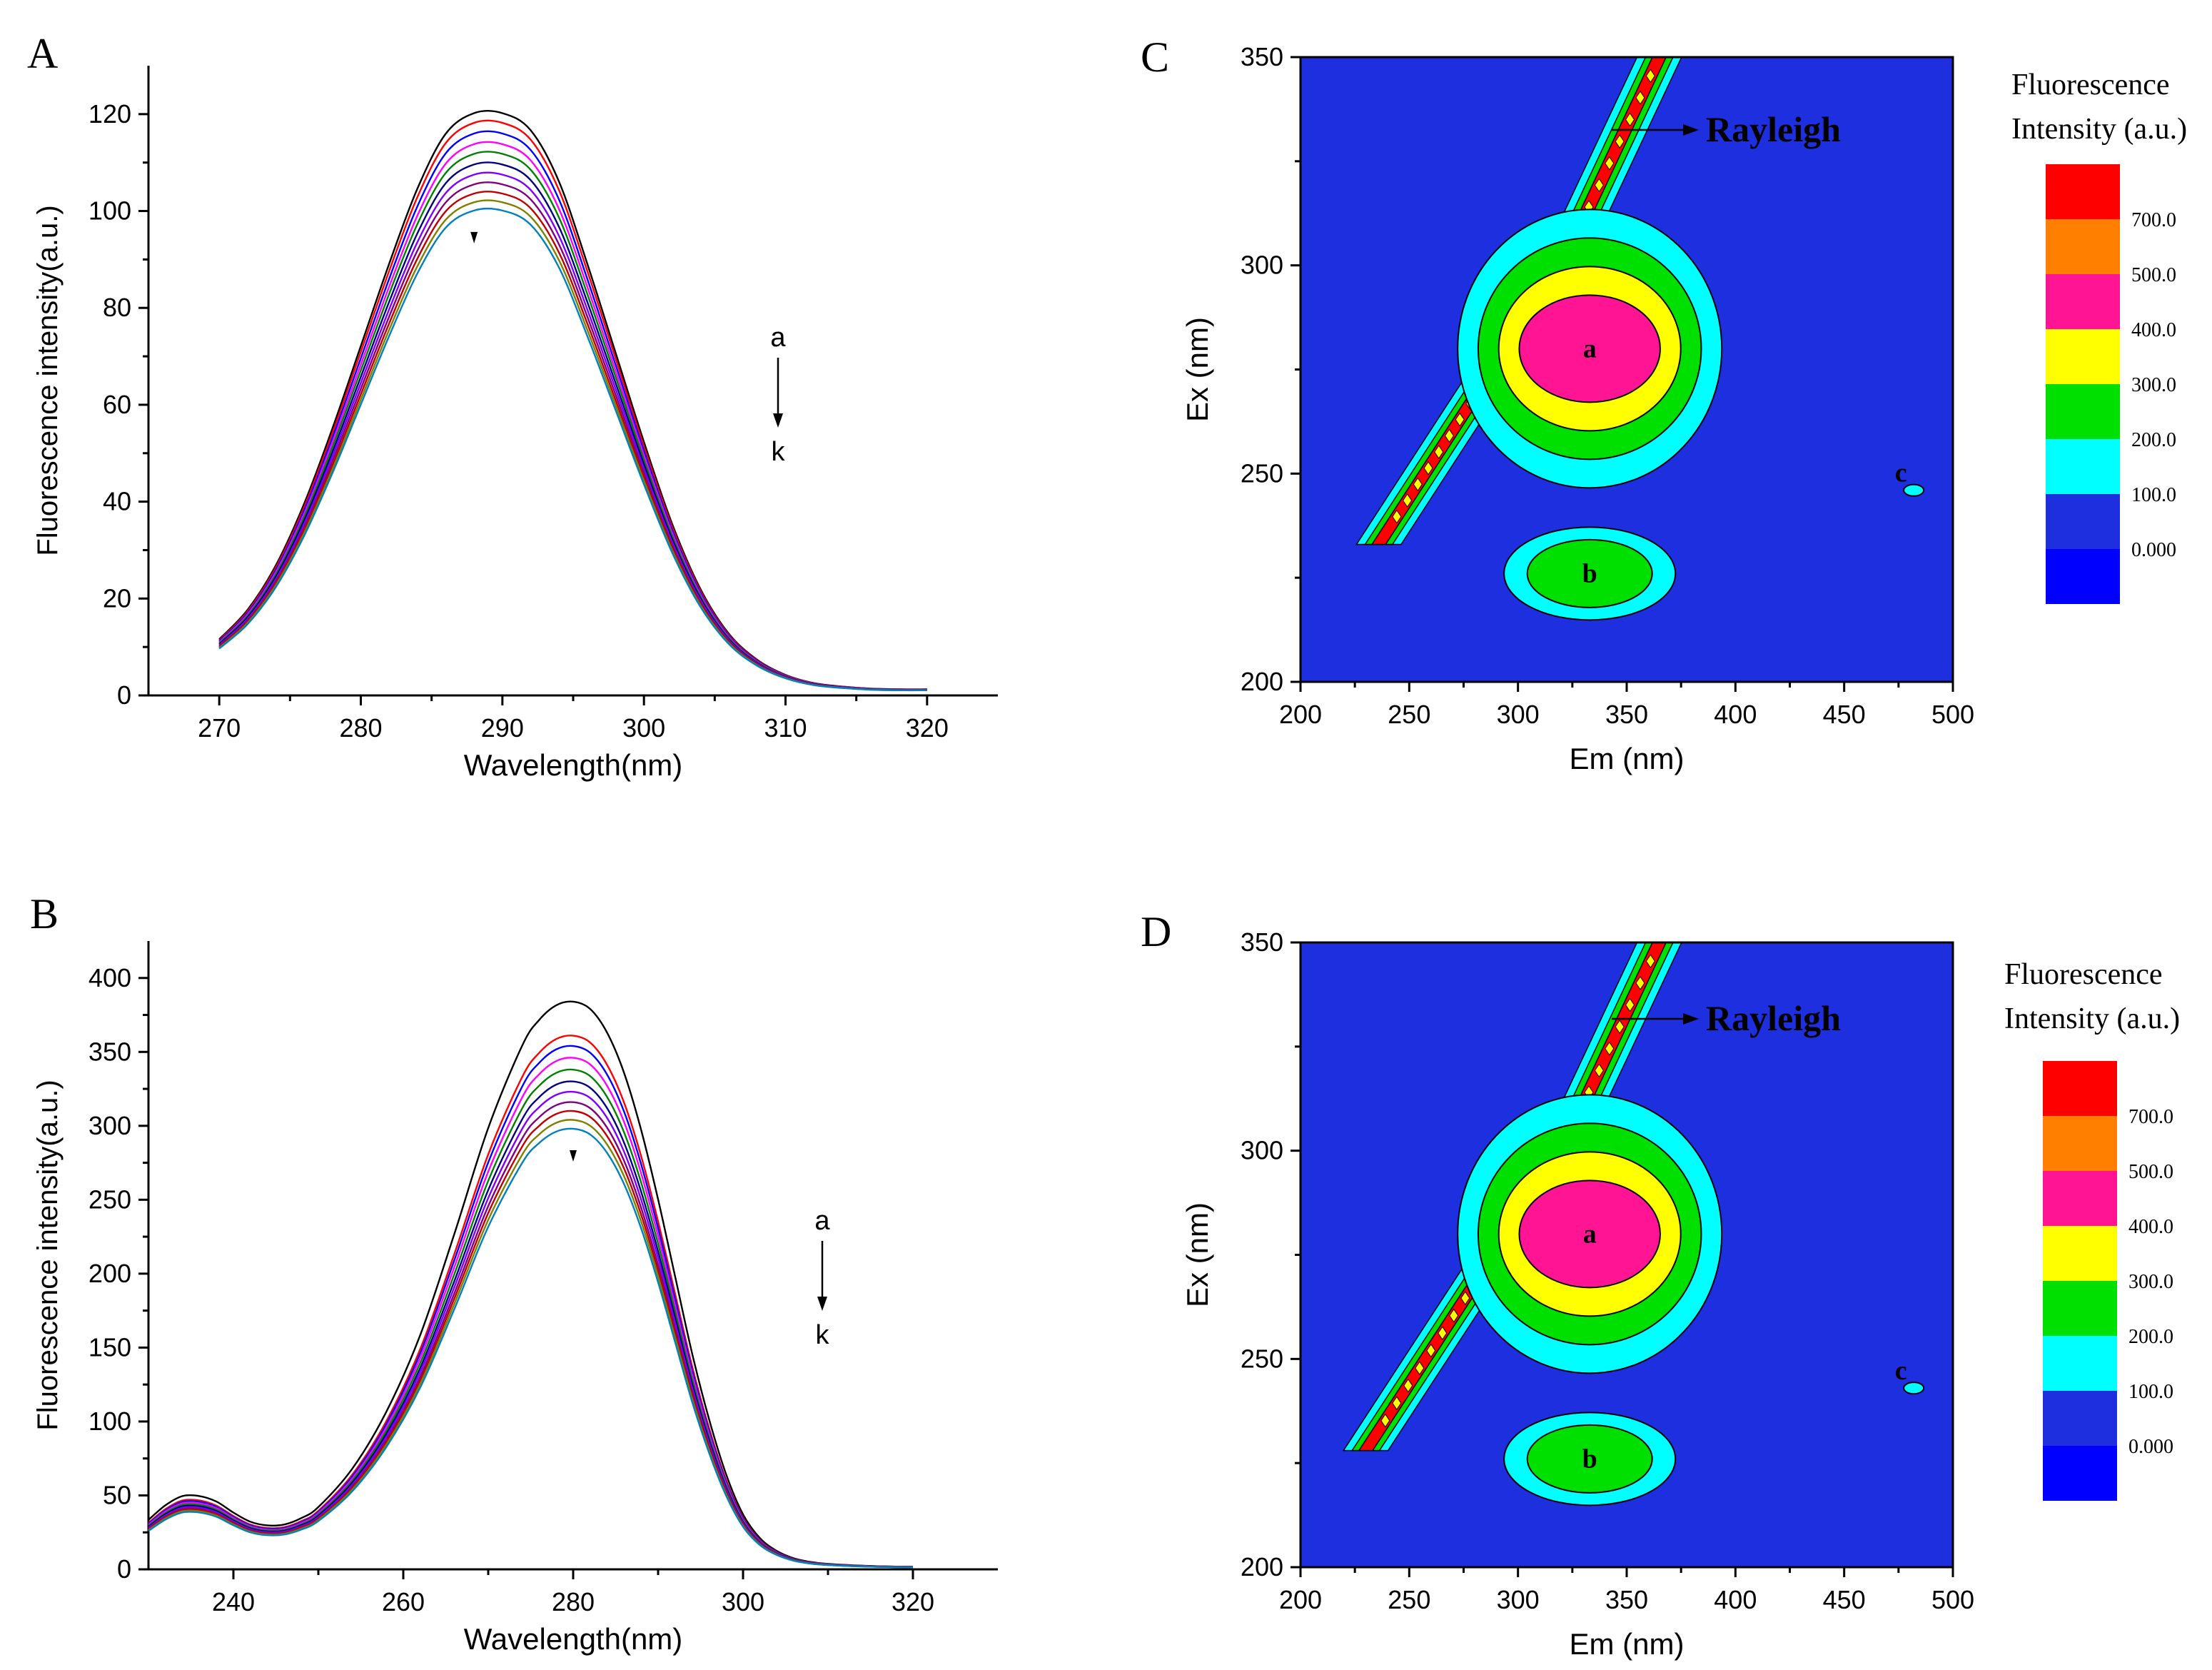  I want to click on y-tick-label: 50, so click(117, 1494).